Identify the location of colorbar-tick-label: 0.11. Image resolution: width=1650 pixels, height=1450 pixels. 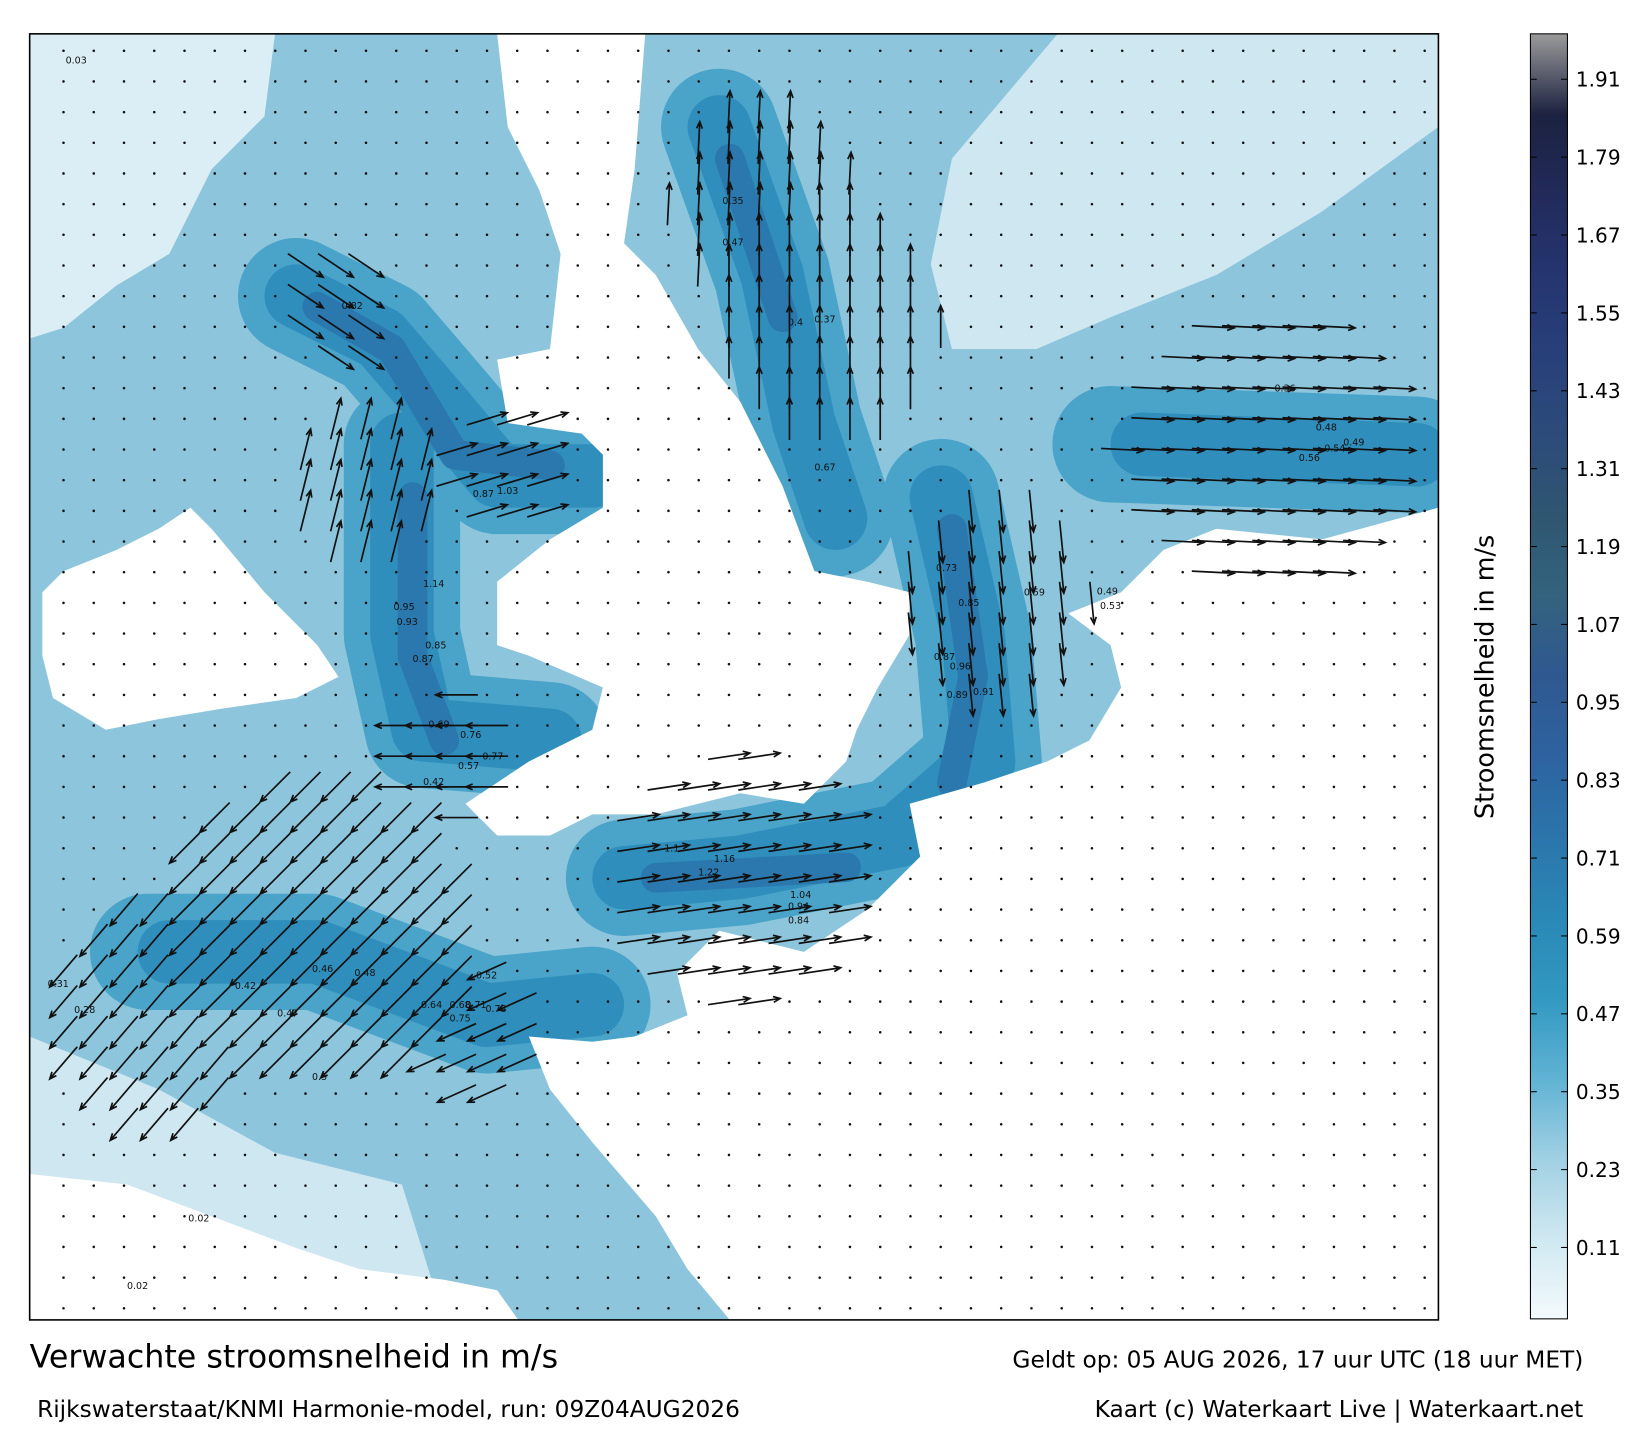
(1598, 1248).